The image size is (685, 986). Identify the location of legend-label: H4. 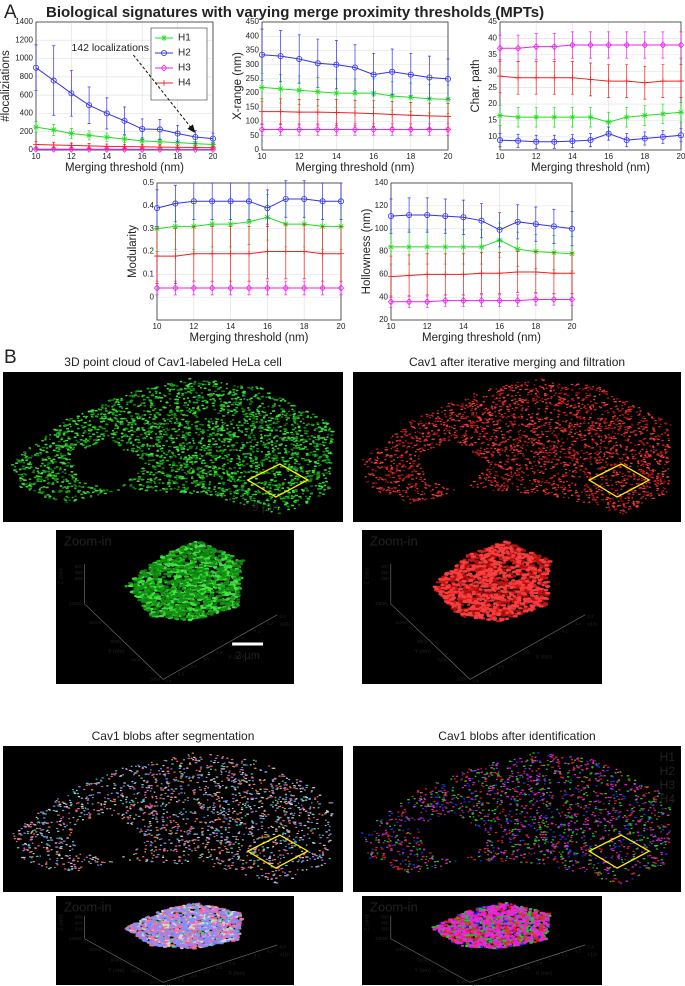
(668, 799).